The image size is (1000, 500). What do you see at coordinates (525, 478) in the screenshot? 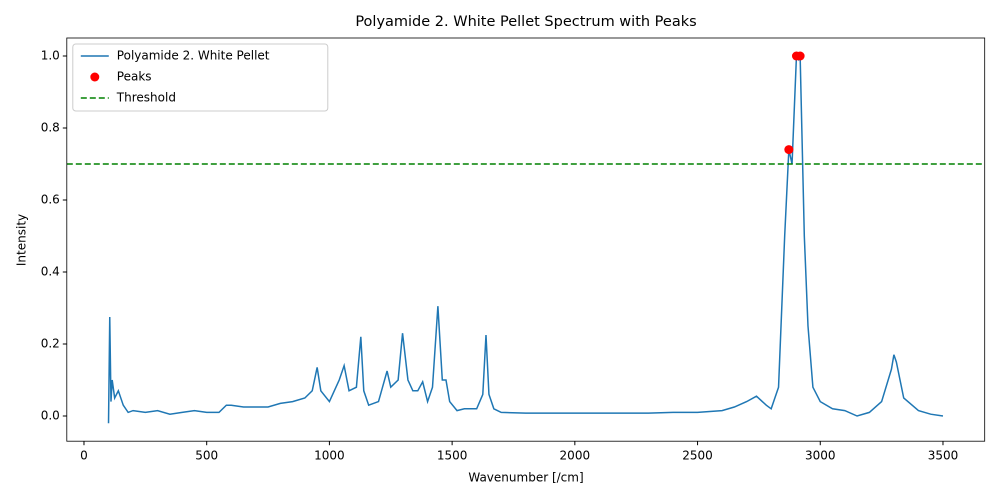
I see `x-axis-label: Wavenumber [/cm]` at bounding box center [525, 478].